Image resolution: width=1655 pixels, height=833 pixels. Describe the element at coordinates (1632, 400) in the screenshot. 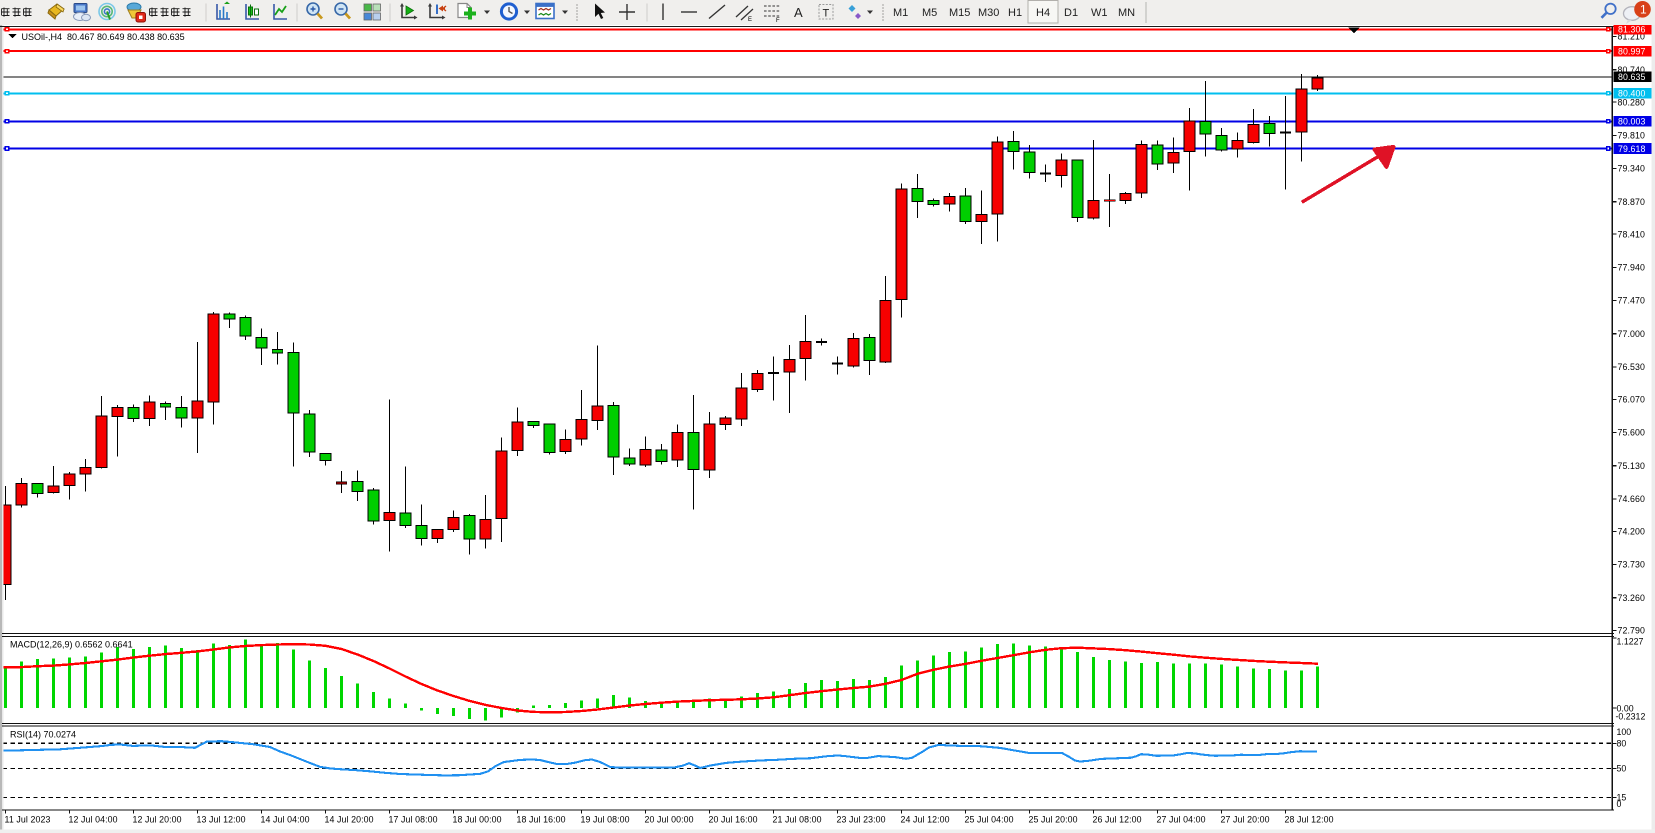

I see `svg-text: 76.070` at that location.